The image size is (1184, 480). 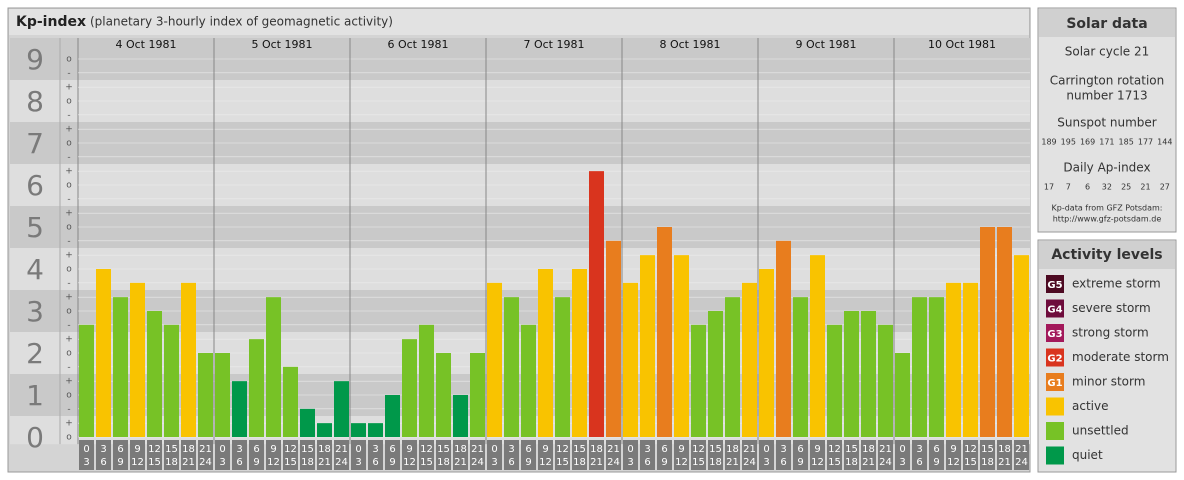 What do you see at coordinates (35, 59) in the screenshot?
I see `y-tick-label: 9` at bounding box center [35, 59].